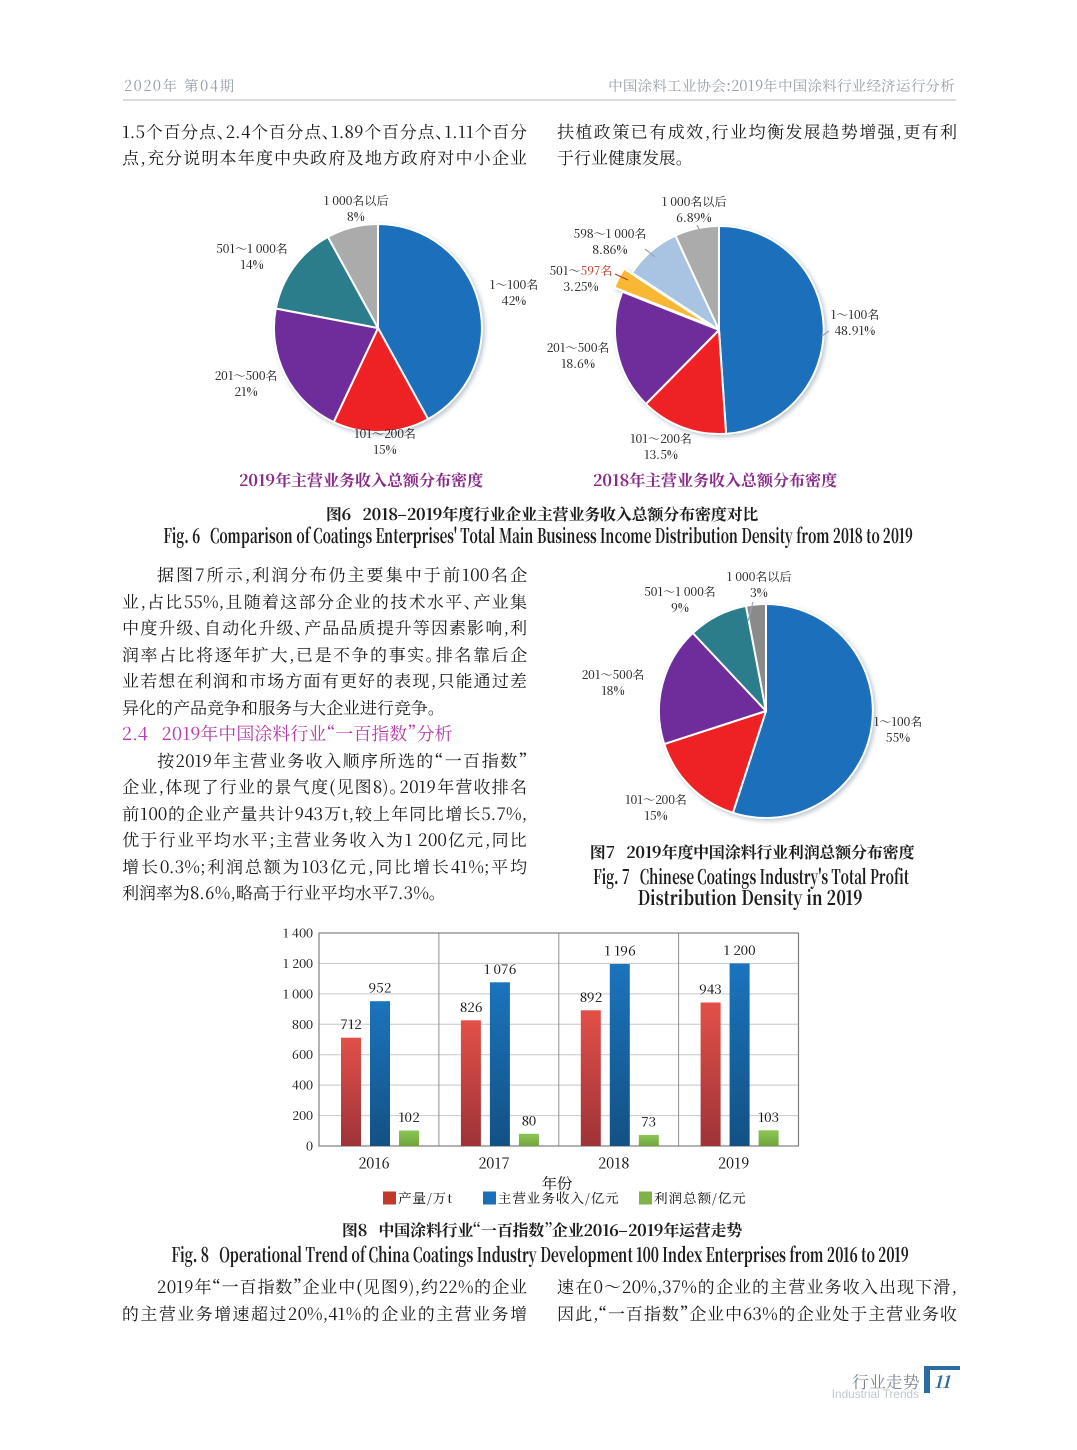  Describe the element at coordinates (493, 1163) in the screenshot. I see `svg-text: 2017` at that location.